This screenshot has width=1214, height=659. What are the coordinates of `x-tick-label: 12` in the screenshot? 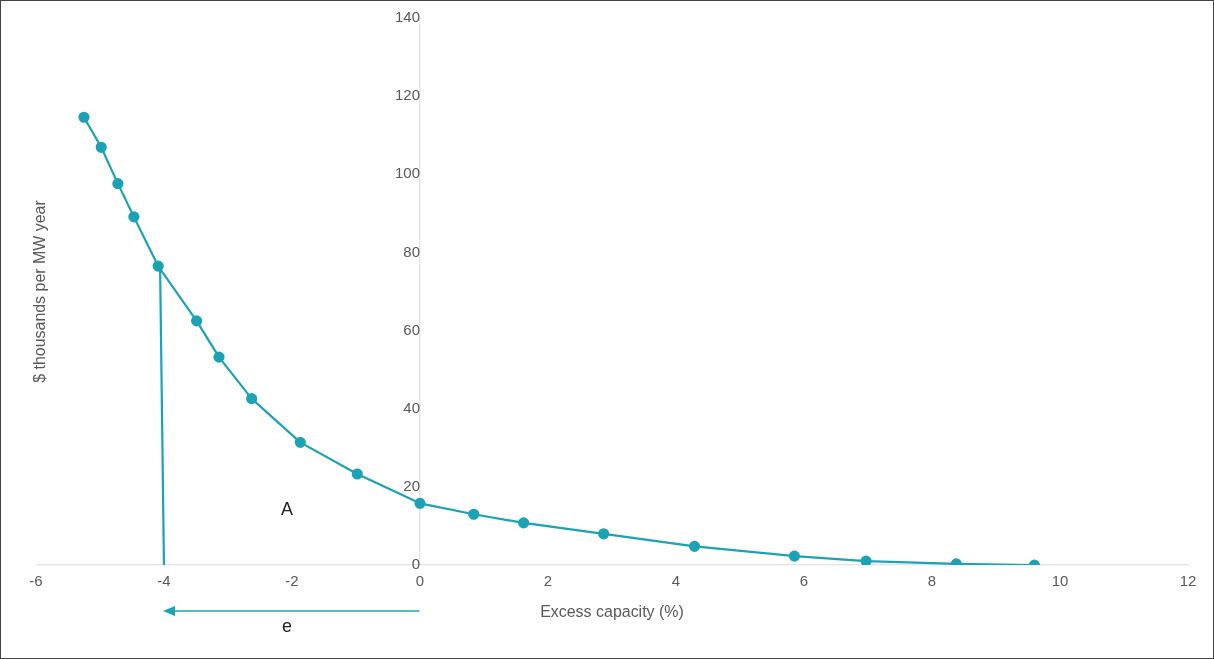 It's located at (1188, 581).